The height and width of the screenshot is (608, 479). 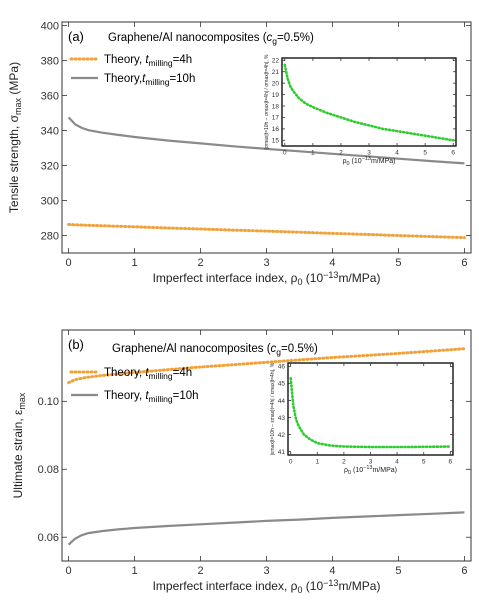 What do you see at coordinates (276, 129) in the screenshot?
I see `inset-y-tick-label: 16` at bounding box center [276, 129].